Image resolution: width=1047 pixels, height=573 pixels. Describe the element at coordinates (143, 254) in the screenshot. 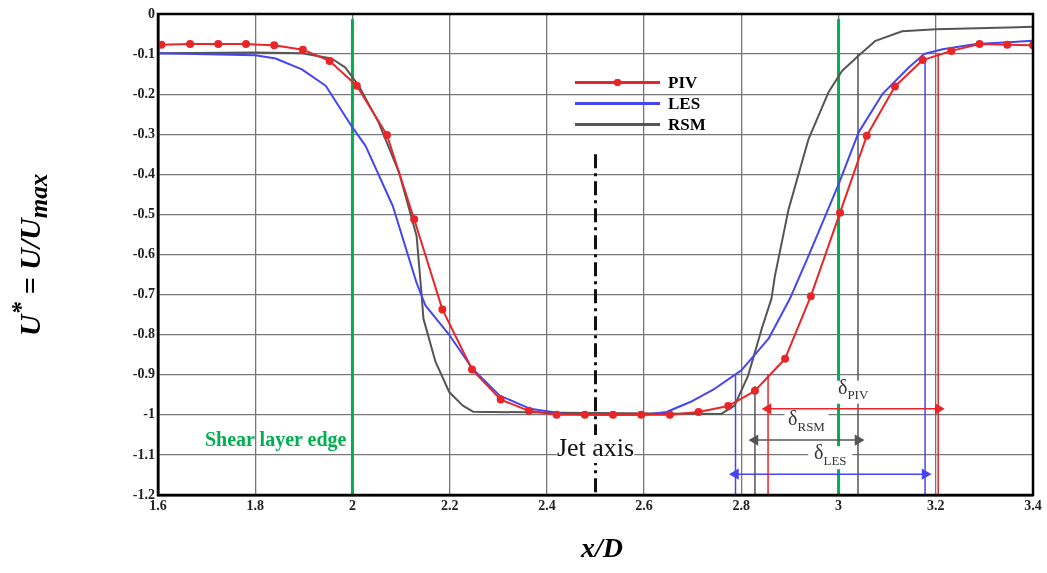

I see `y-tick-label: -0.6` at that location.